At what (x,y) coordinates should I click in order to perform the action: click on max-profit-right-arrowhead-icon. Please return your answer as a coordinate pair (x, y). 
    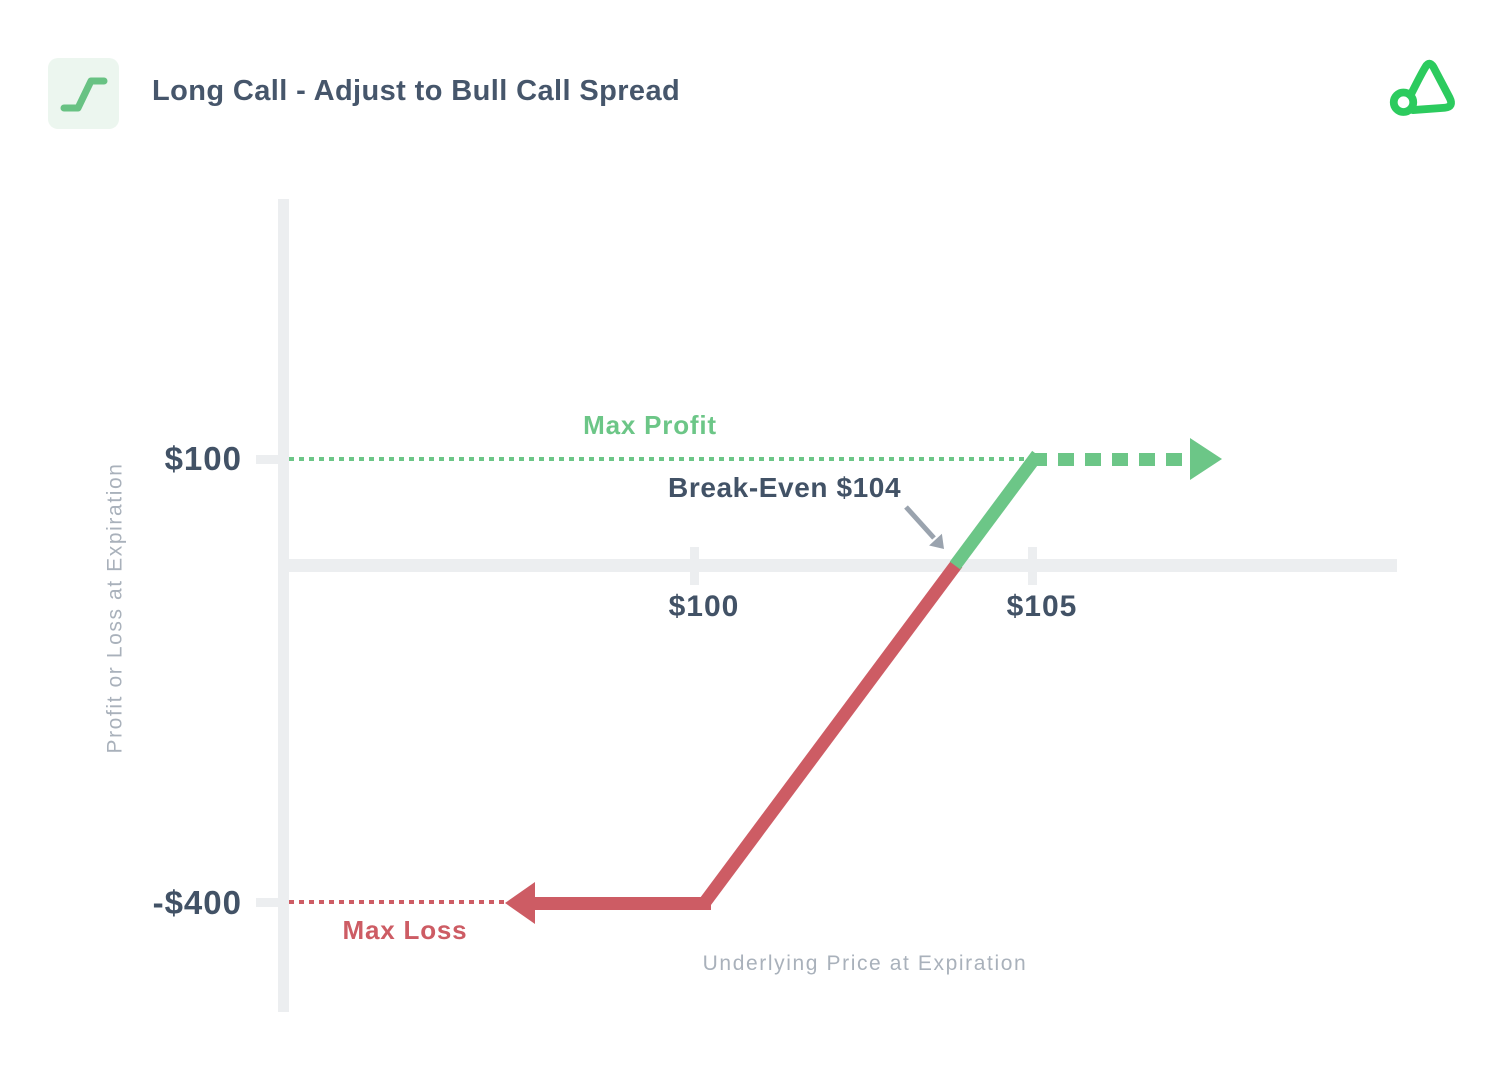
    Looking at the image, I should click on (1206, 459).